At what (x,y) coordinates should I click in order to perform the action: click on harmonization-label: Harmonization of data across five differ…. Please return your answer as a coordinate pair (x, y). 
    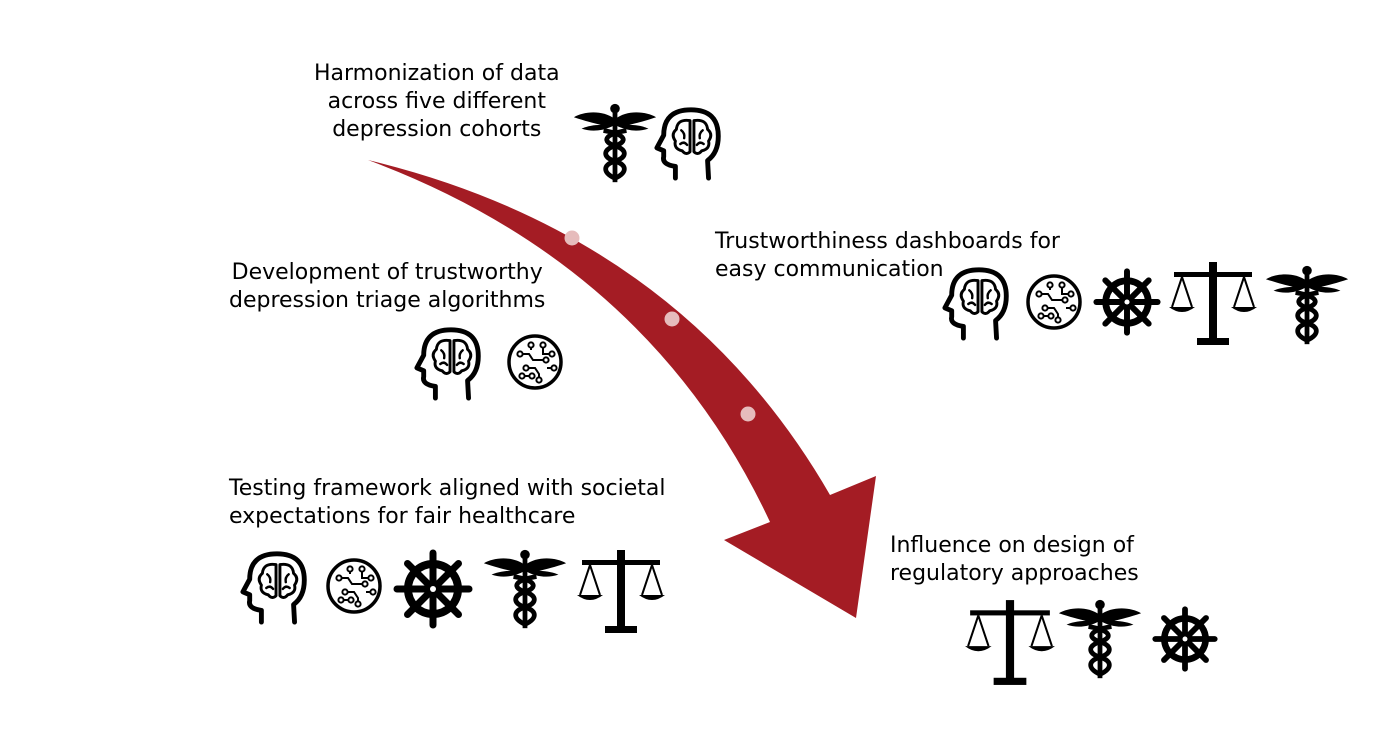
    Looking at the image, I should click on (437, 102).